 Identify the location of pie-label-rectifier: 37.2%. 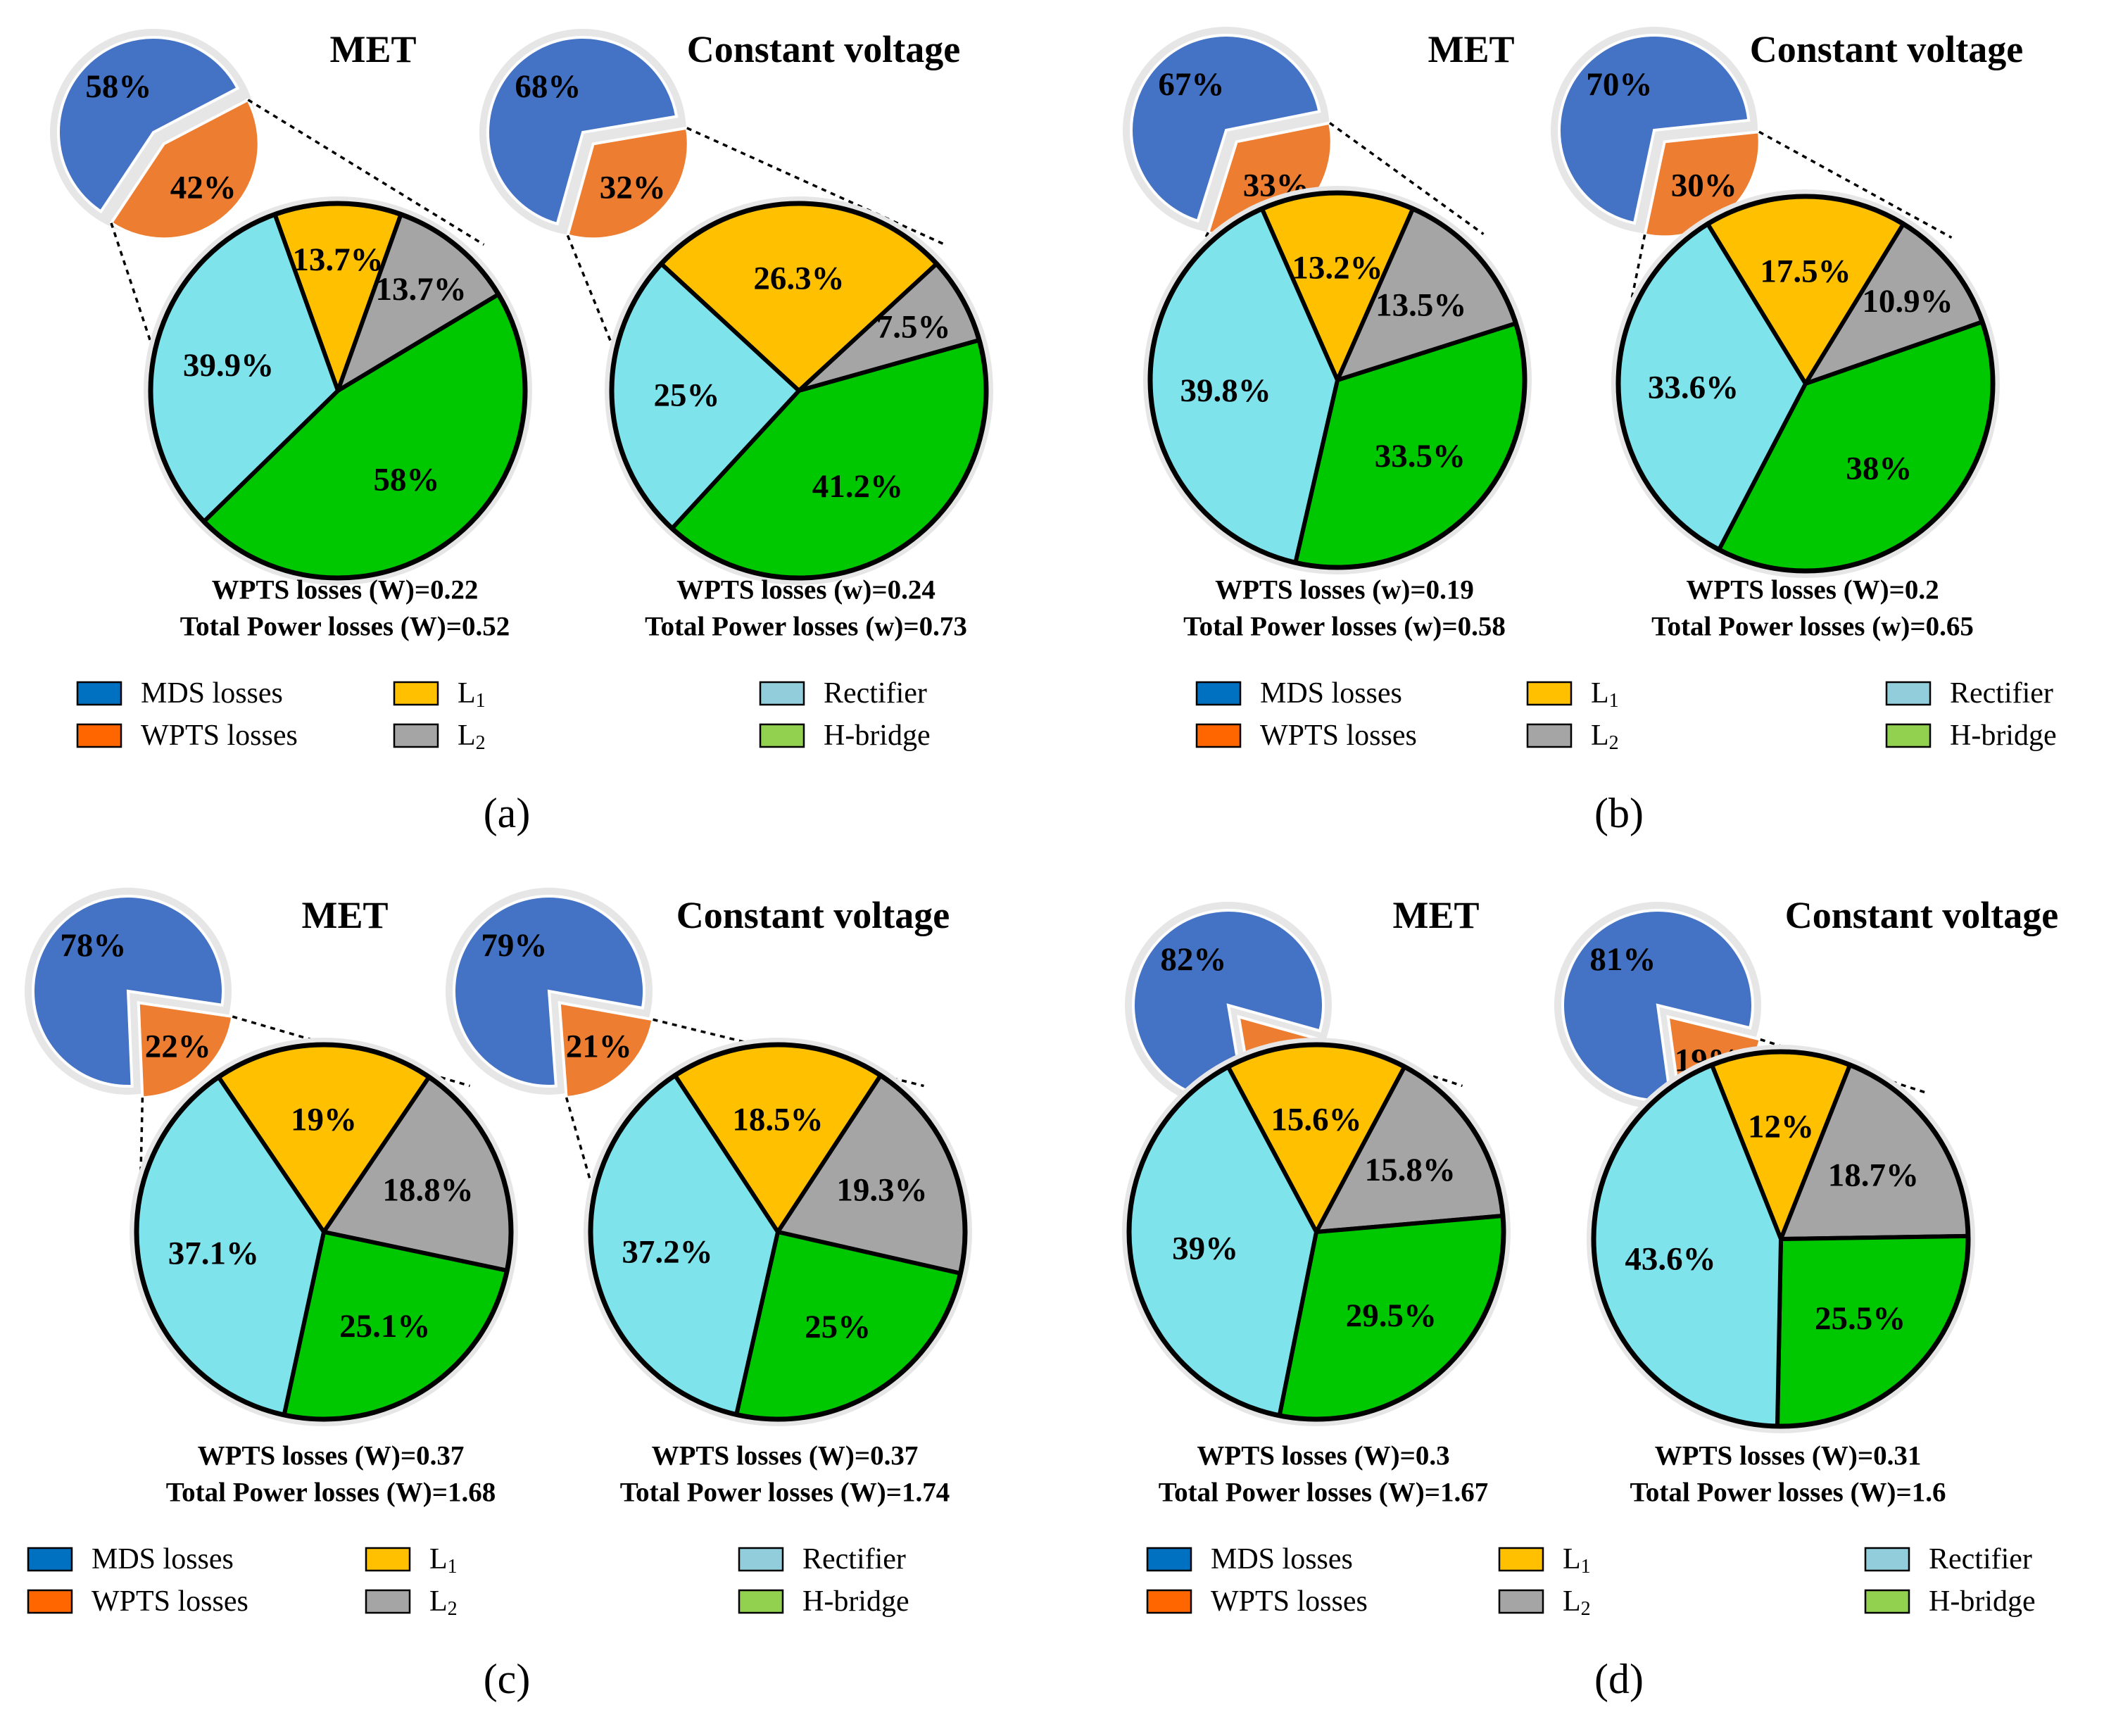
(667, 1251).